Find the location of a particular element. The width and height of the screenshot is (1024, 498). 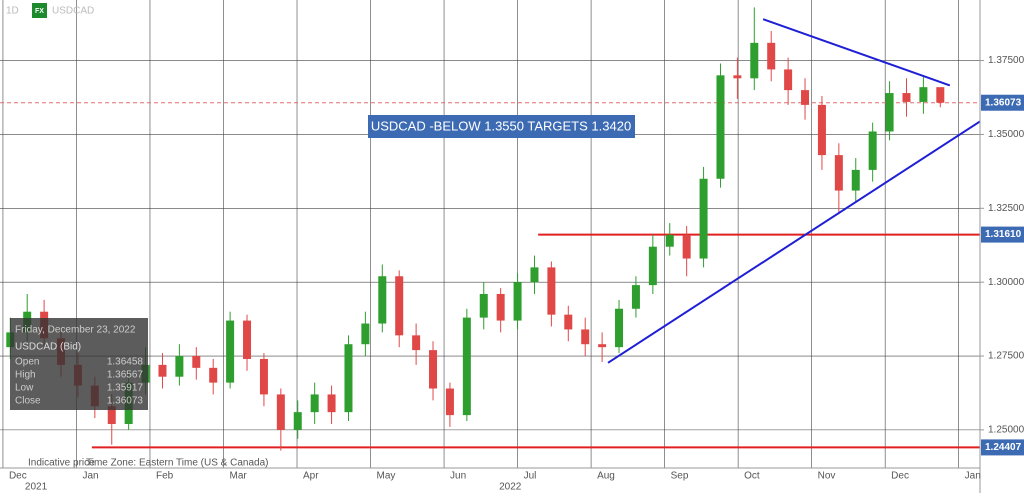

year-label: 2022 is located at coordinates (510, 487).